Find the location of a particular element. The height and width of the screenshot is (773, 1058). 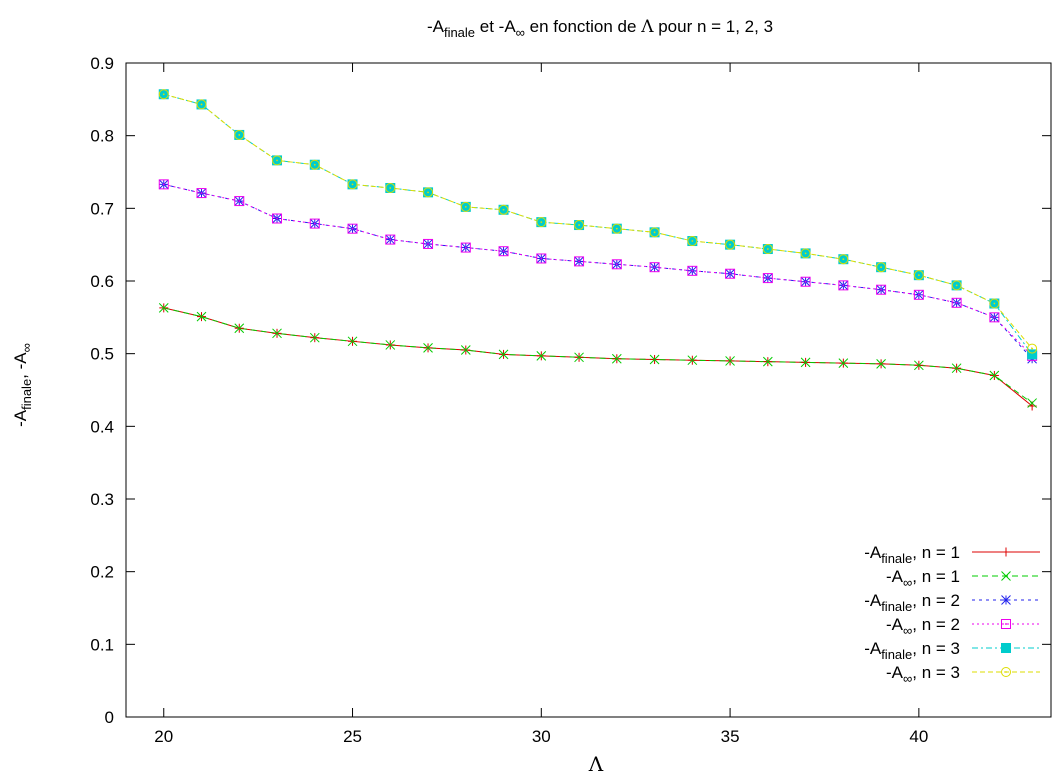

legend-label: -Afinale, n = 3 is located at coordinates (912, 650).